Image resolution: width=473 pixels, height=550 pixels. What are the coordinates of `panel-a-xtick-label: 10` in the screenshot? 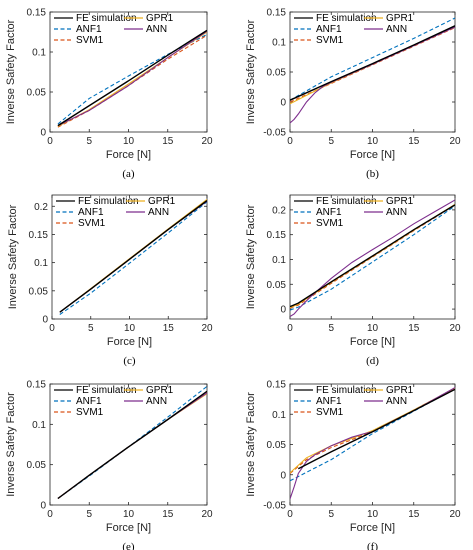 It's located at (129, 141).